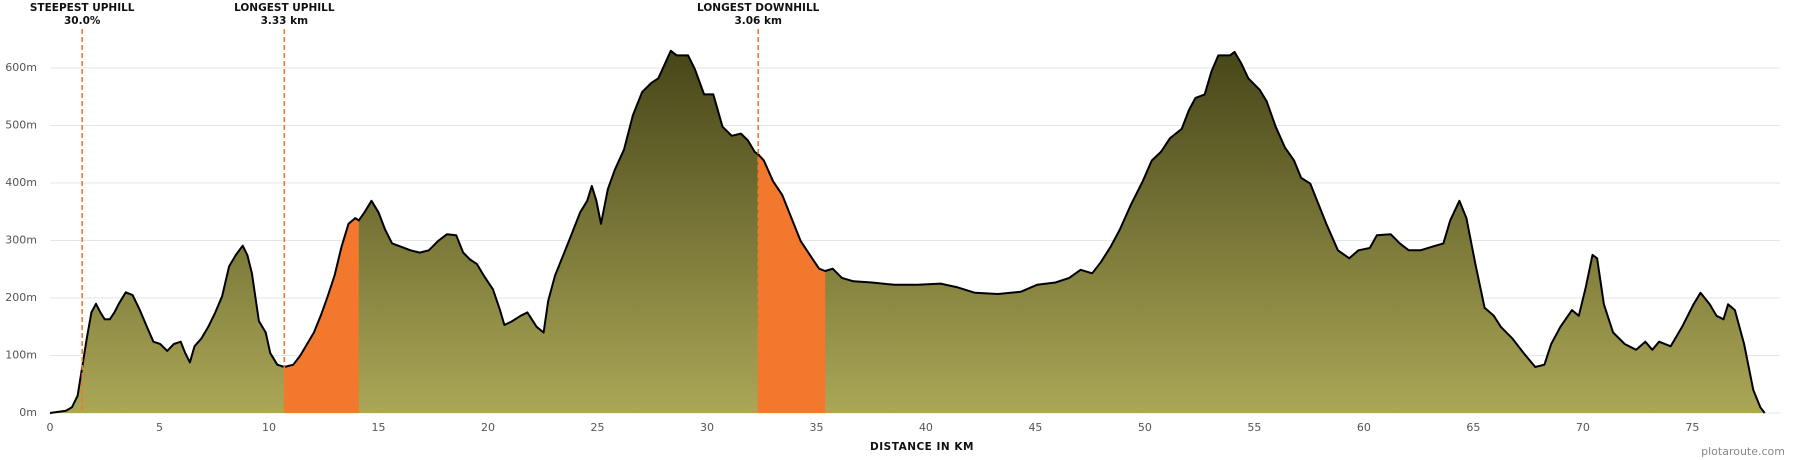 Image resolution: width=1800 pixels, height=460 pixels. I want to click on y-tick-label: 500m, so click(21, 125).